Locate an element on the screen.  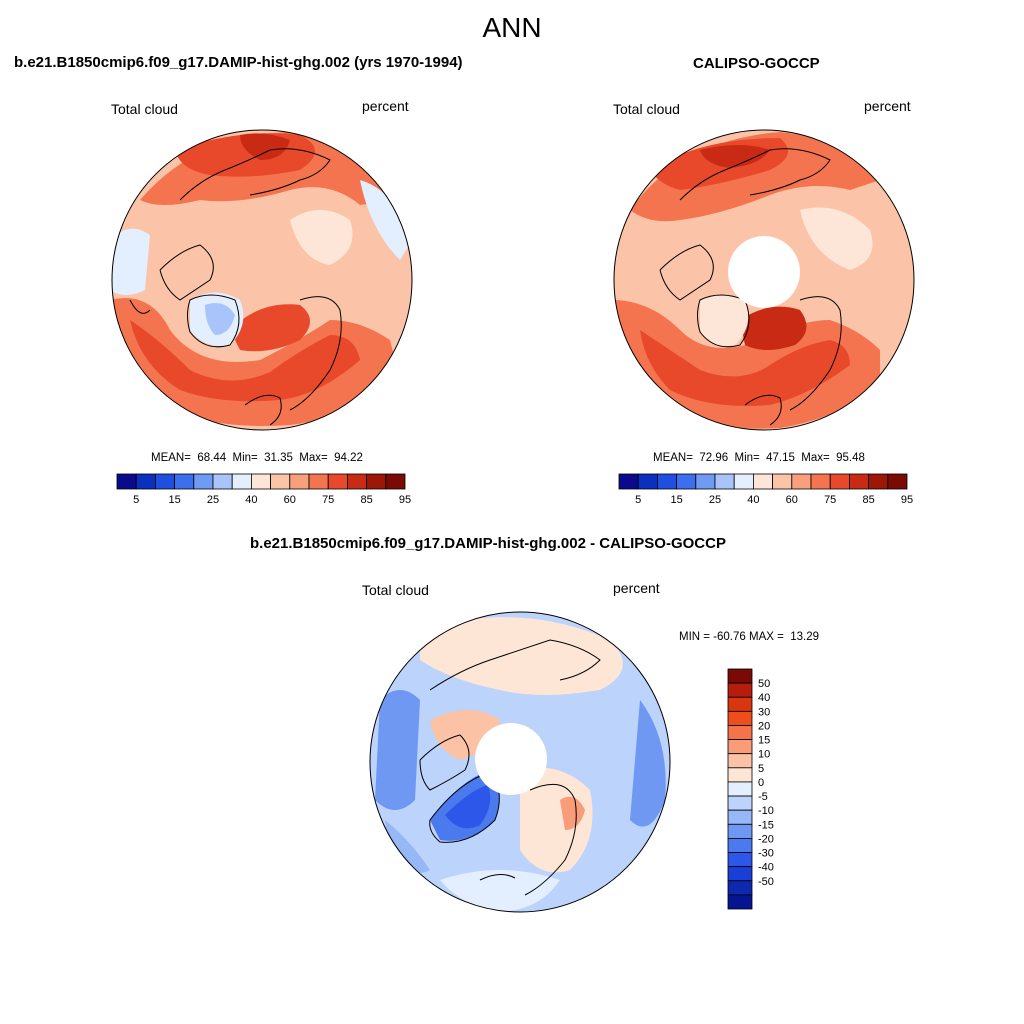
panel2-coastlines is located at coordinates (750, 287).